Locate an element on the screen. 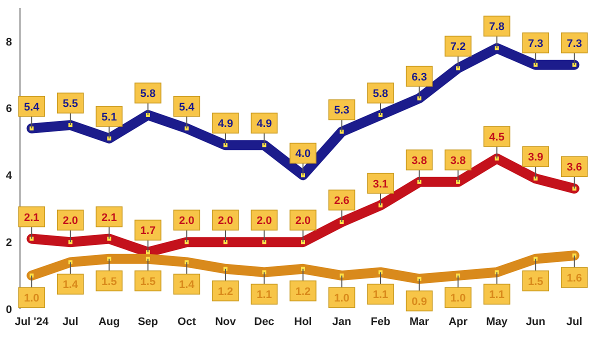 The image size is (600, 337). x-tick-label: Aug is located at coordinates (109, 322).